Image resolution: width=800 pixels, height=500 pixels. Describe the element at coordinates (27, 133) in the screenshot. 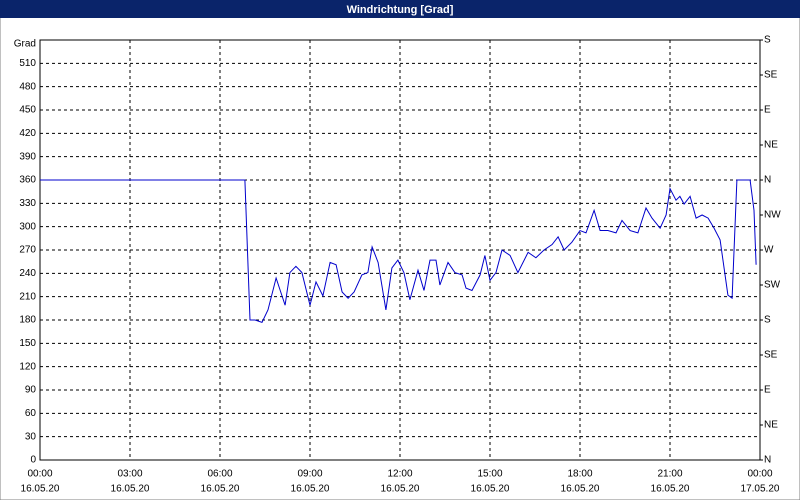

I see `y-tick-label: 420` at that location.